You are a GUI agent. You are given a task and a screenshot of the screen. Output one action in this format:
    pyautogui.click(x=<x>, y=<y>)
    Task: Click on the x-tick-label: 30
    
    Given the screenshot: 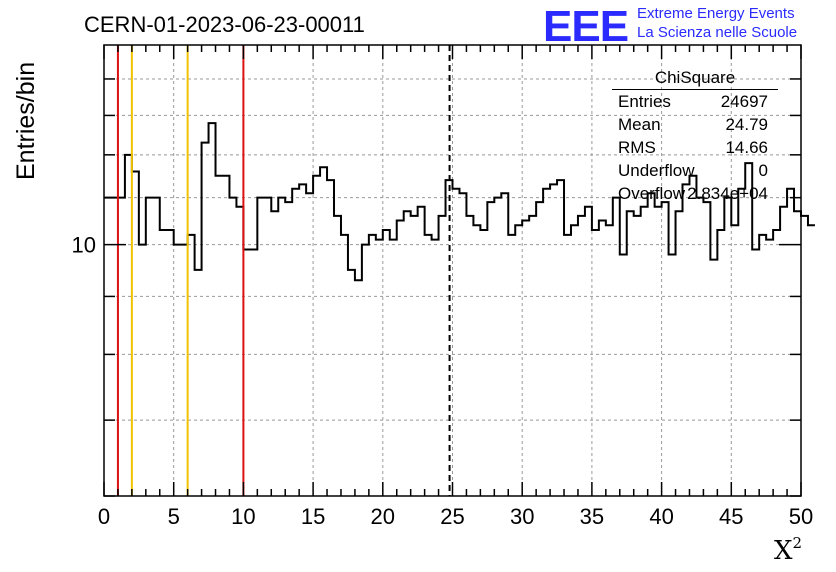 What is the action you would take?
    pyautogui.click(x=522, y=516)
    